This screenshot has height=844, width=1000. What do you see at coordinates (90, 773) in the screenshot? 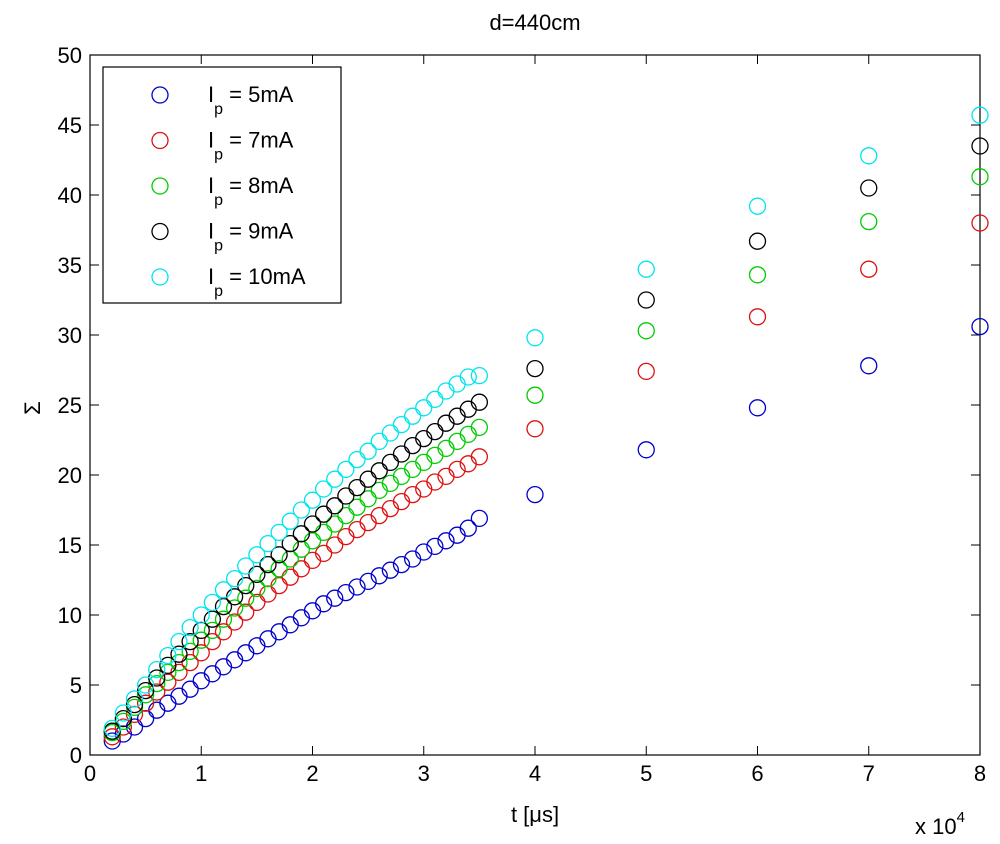
I see `x-tick-label: 0` at bounding box center [90, 773].